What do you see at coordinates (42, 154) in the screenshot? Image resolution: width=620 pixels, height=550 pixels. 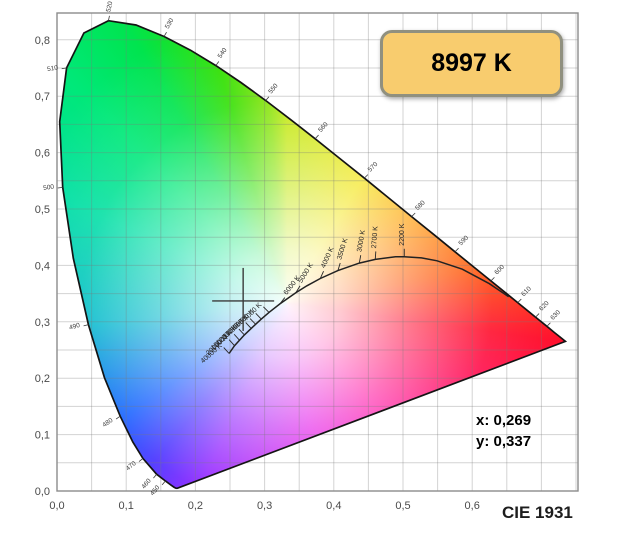 I see `y-axis-tick-label: 0,6` at bounding box center [42, 154].